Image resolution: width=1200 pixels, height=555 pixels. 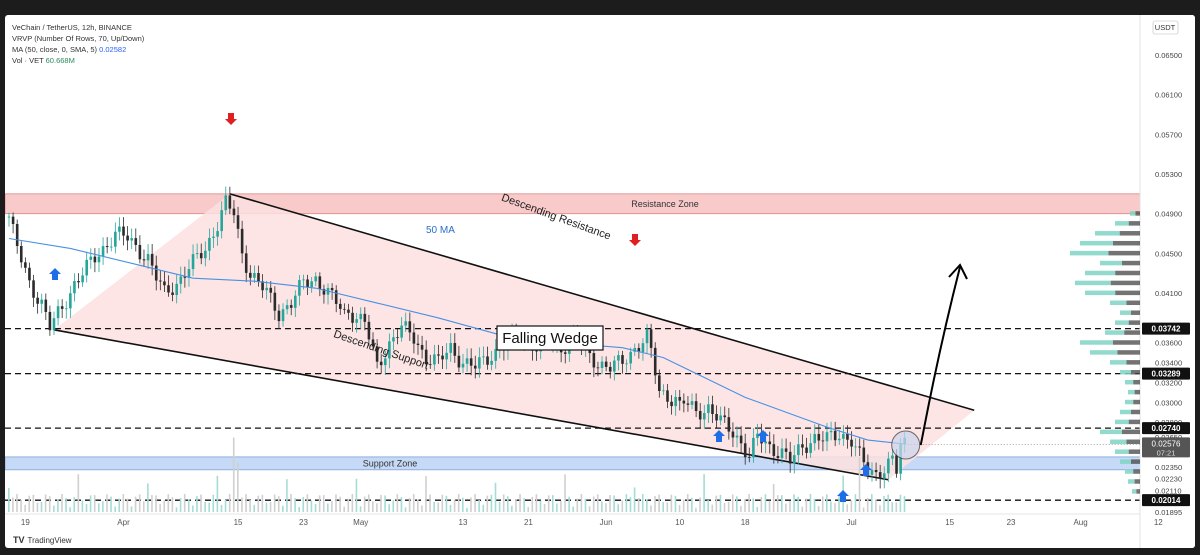 I want to click on vol-line: Vol · VET 60.668M, so click(x=78, y=60).